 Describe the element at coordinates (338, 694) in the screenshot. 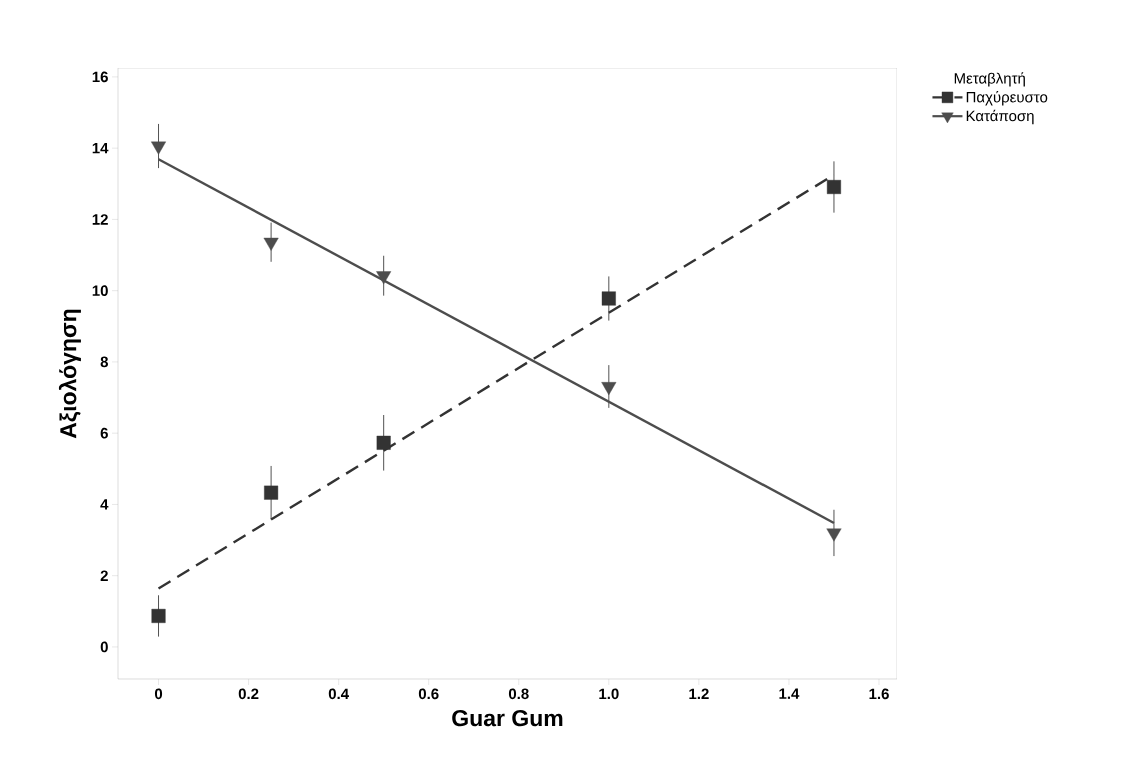

I see `x-tick-label: 0.4` at that location.